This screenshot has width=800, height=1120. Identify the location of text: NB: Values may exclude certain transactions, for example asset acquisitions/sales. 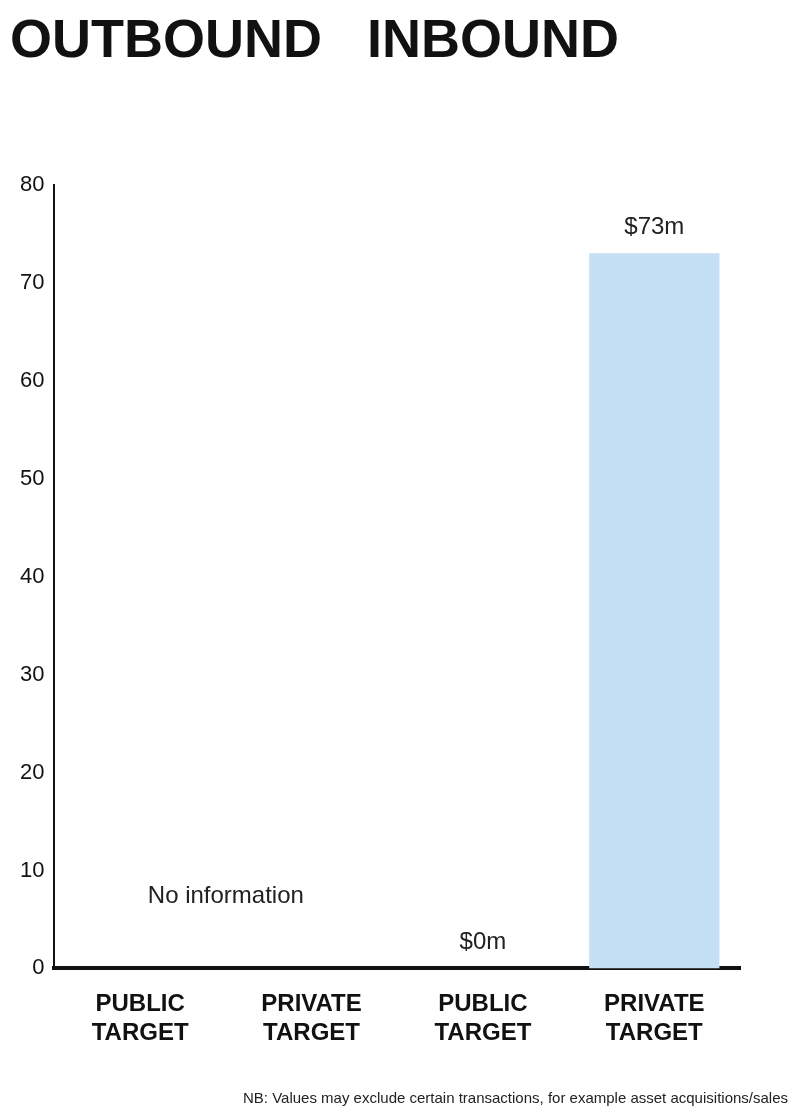
(515, 1097).